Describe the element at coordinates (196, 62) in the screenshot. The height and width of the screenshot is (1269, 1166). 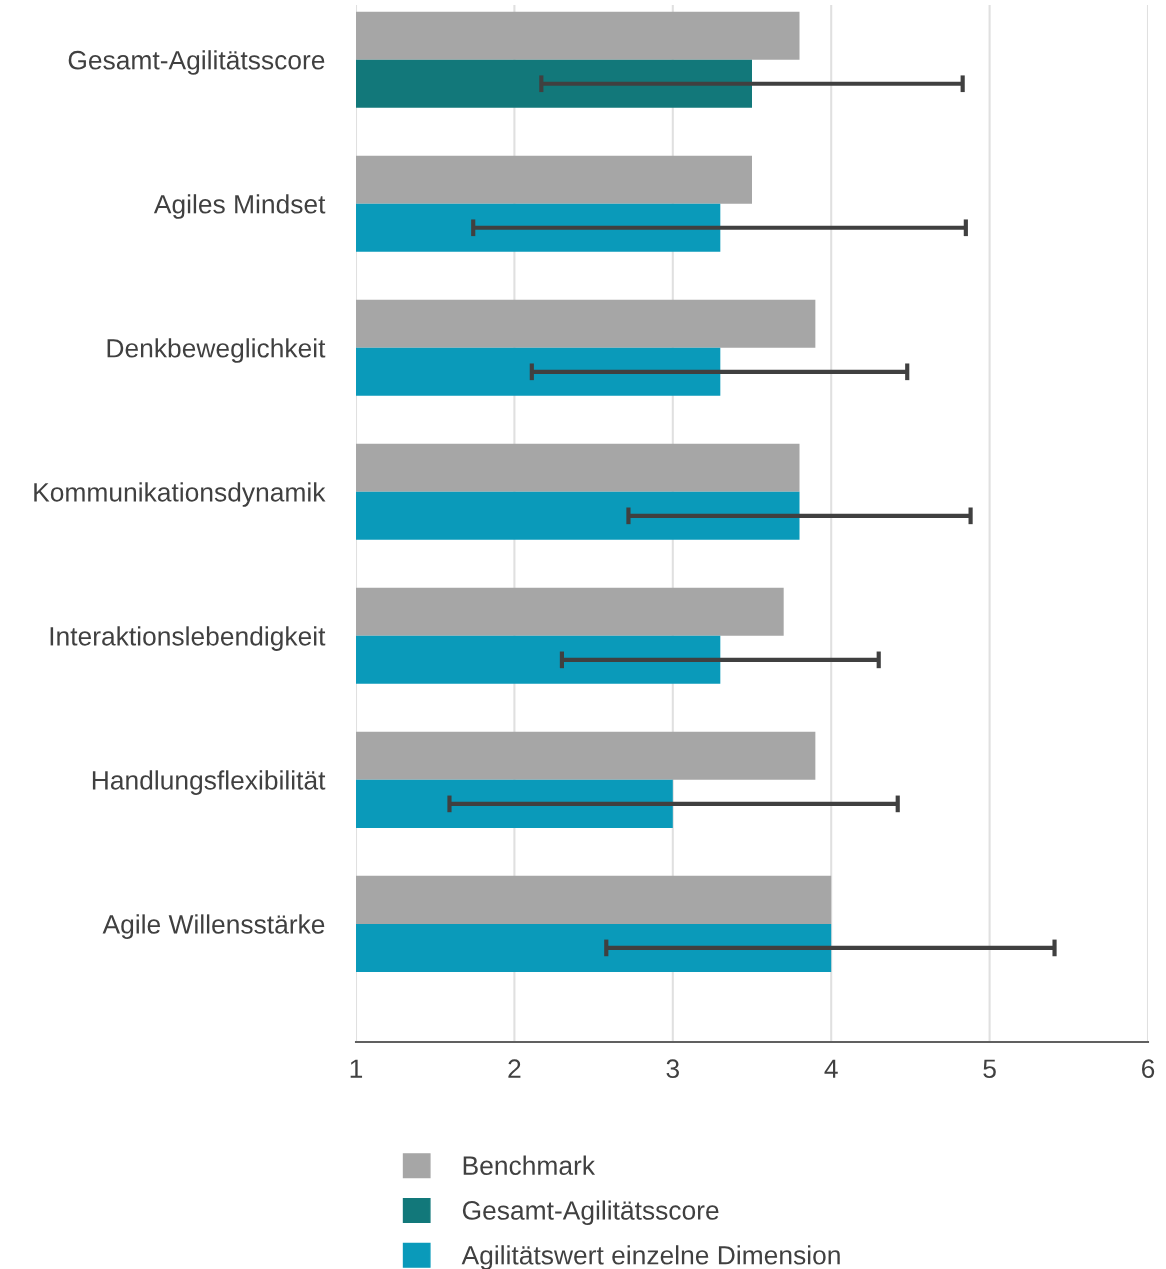
I see `y-tick-label: Gesamt-Agilitätsscore` at that location.